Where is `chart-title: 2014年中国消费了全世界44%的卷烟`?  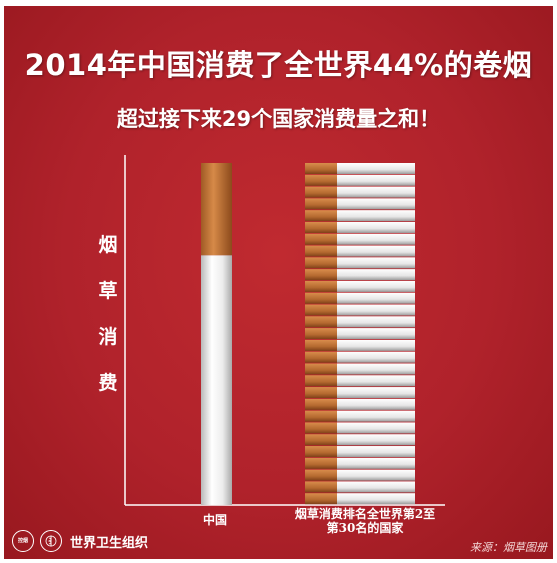 chart-title: 2014年中国消费了全世界44%的卷烟 is located at coordinates (278, 65).